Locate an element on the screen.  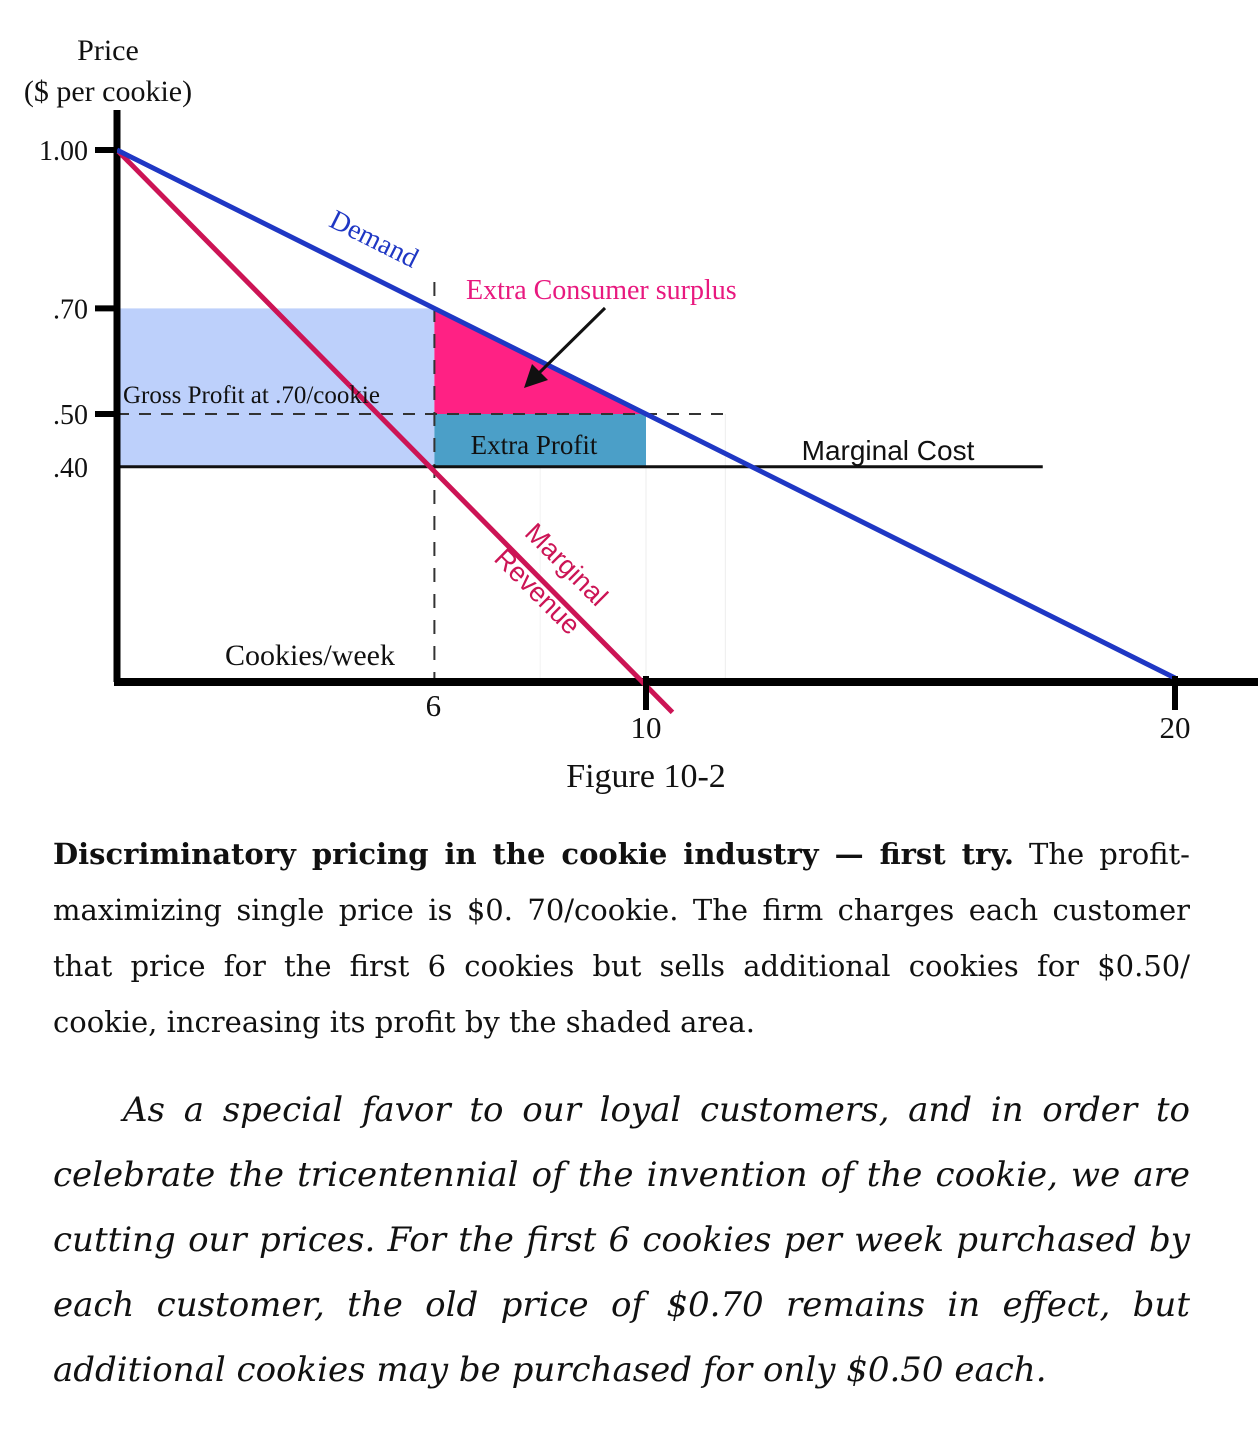
extra-consumer-surplus-label: Extra Consumer surplus is located at coordinates (601, 290).